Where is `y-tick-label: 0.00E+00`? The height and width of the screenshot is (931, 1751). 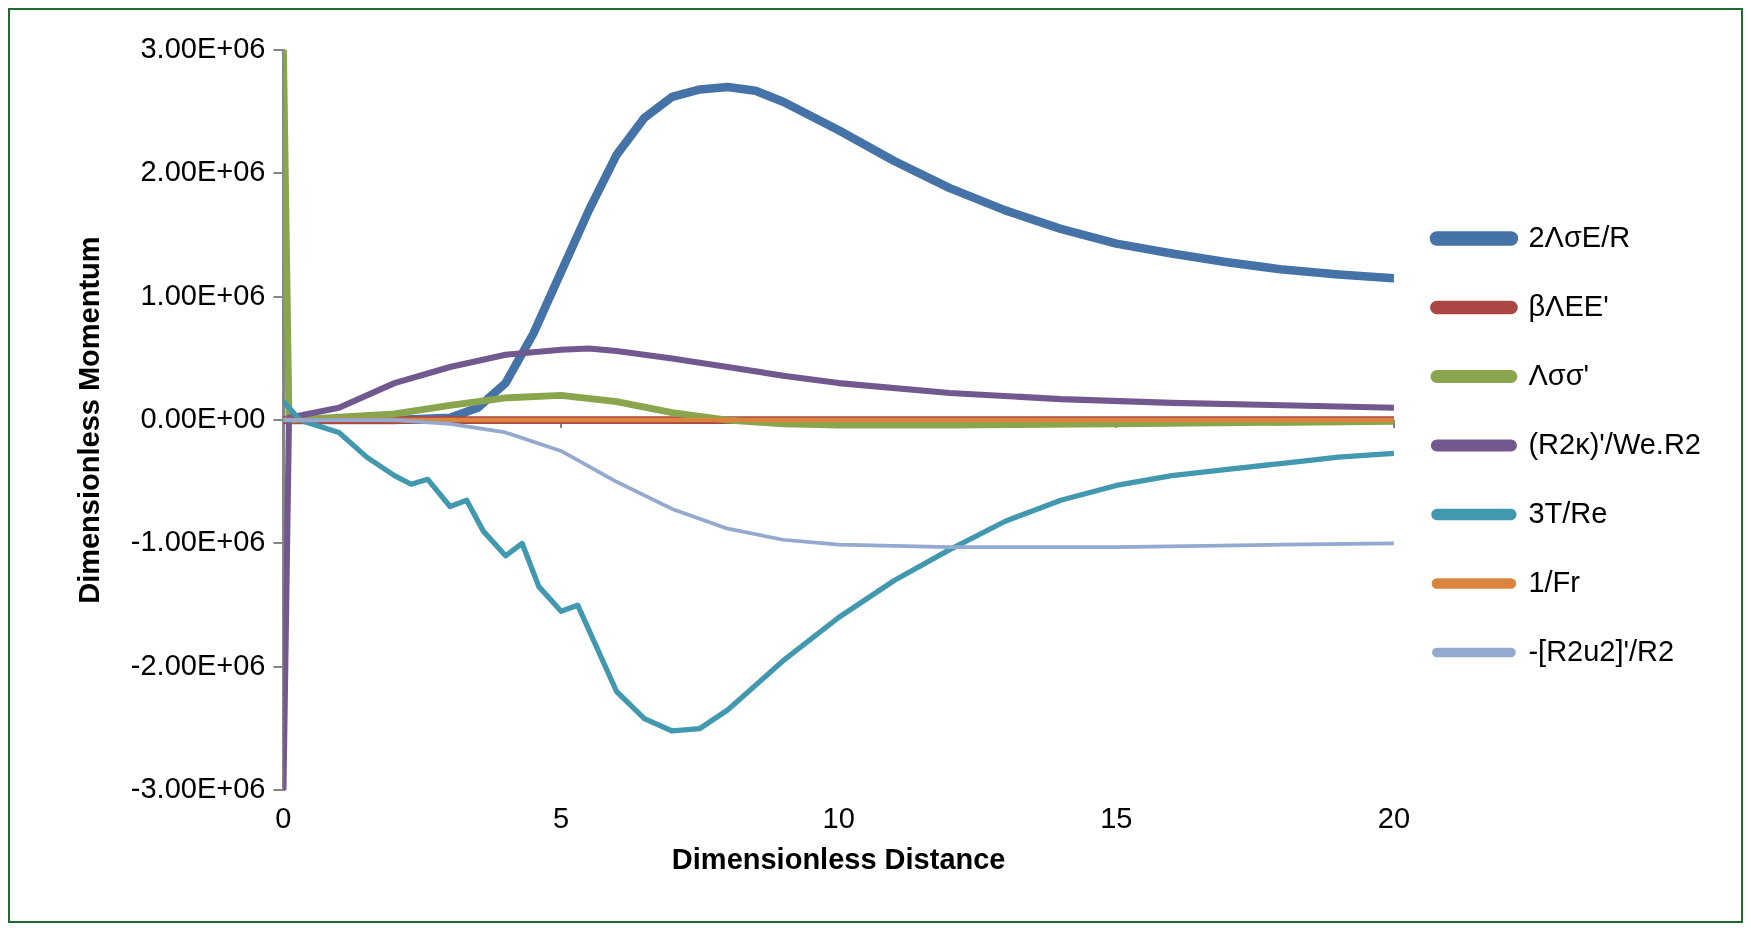 y-tick-label: 0.00E+00 is located at coordinates (203, 418).